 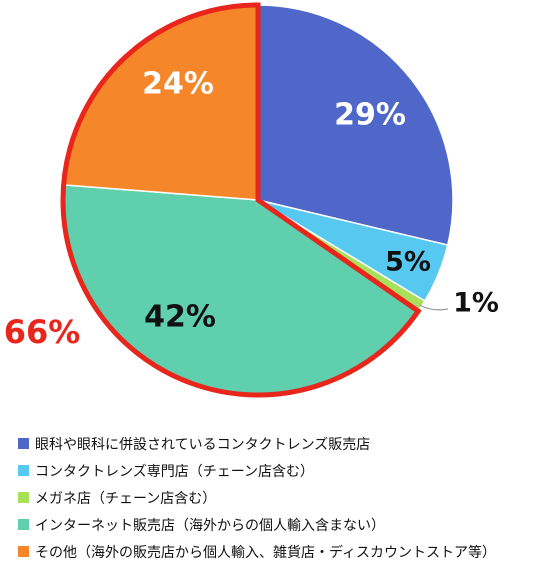 I want to click on legend-item-5: その他（海外の販売店から個人輸入、雑貨店・ディスカウントストア等）, so click(x=257, y=551).